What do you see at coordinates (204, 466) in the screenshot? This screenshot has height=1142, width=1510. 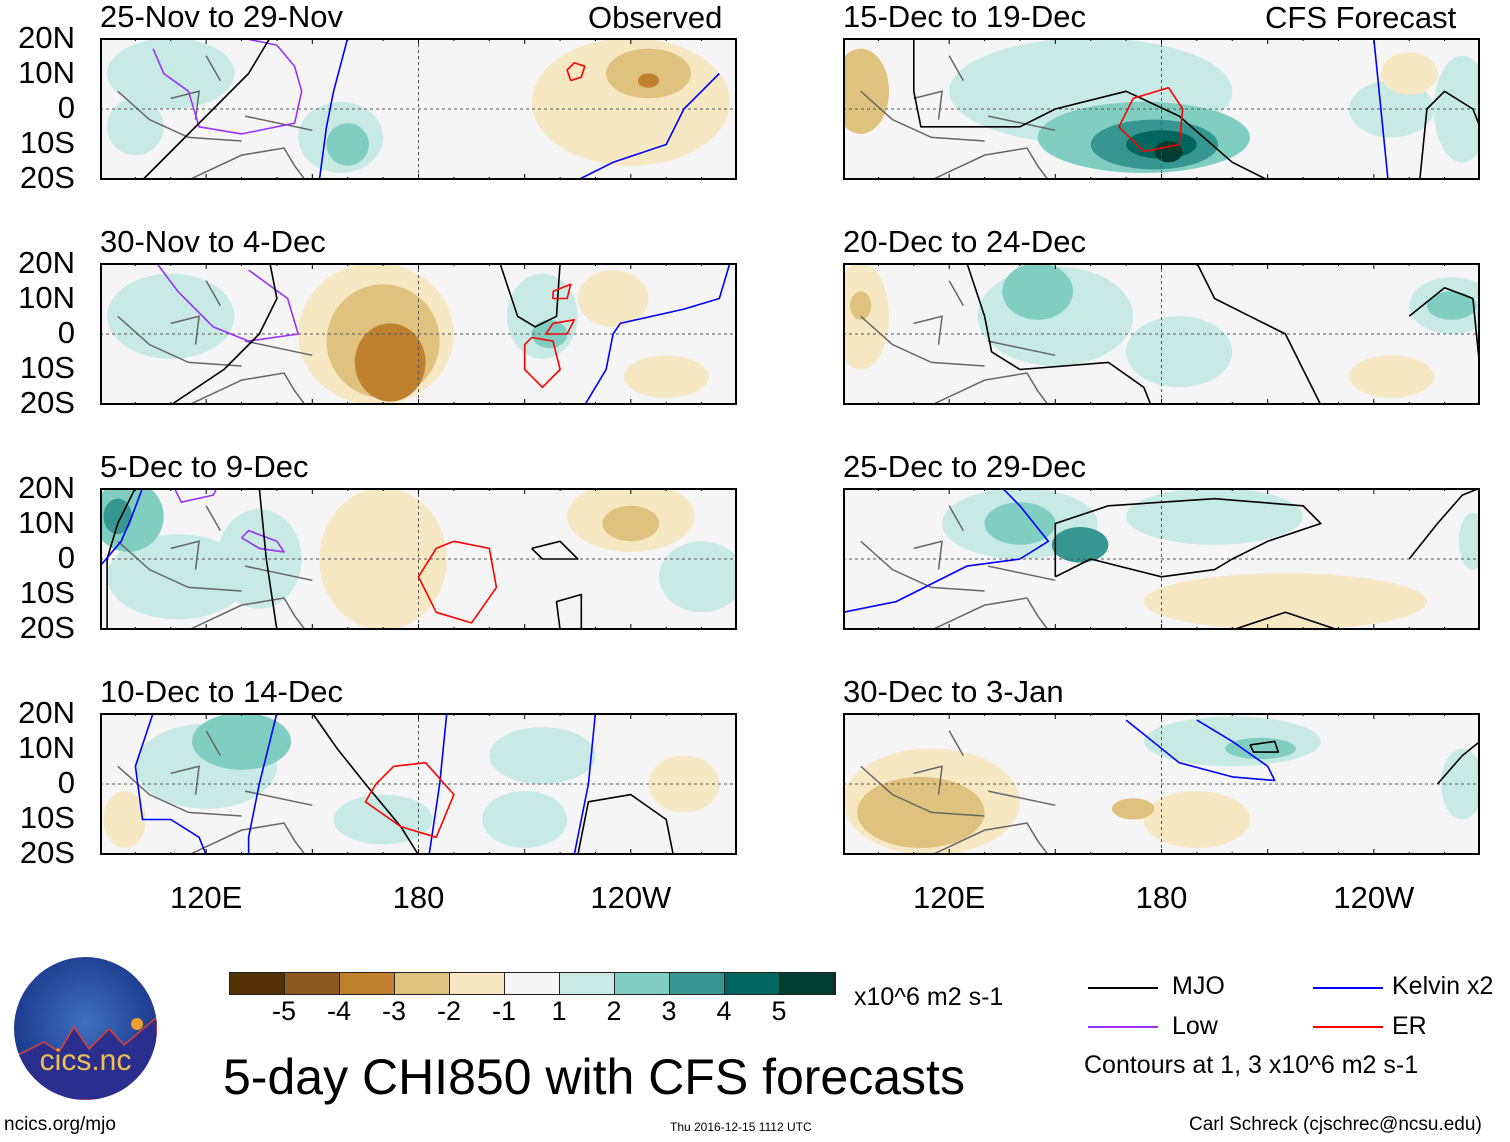 I see `panel-title: 5-Dec to 9-Dec` at bounding box center [204, 466].